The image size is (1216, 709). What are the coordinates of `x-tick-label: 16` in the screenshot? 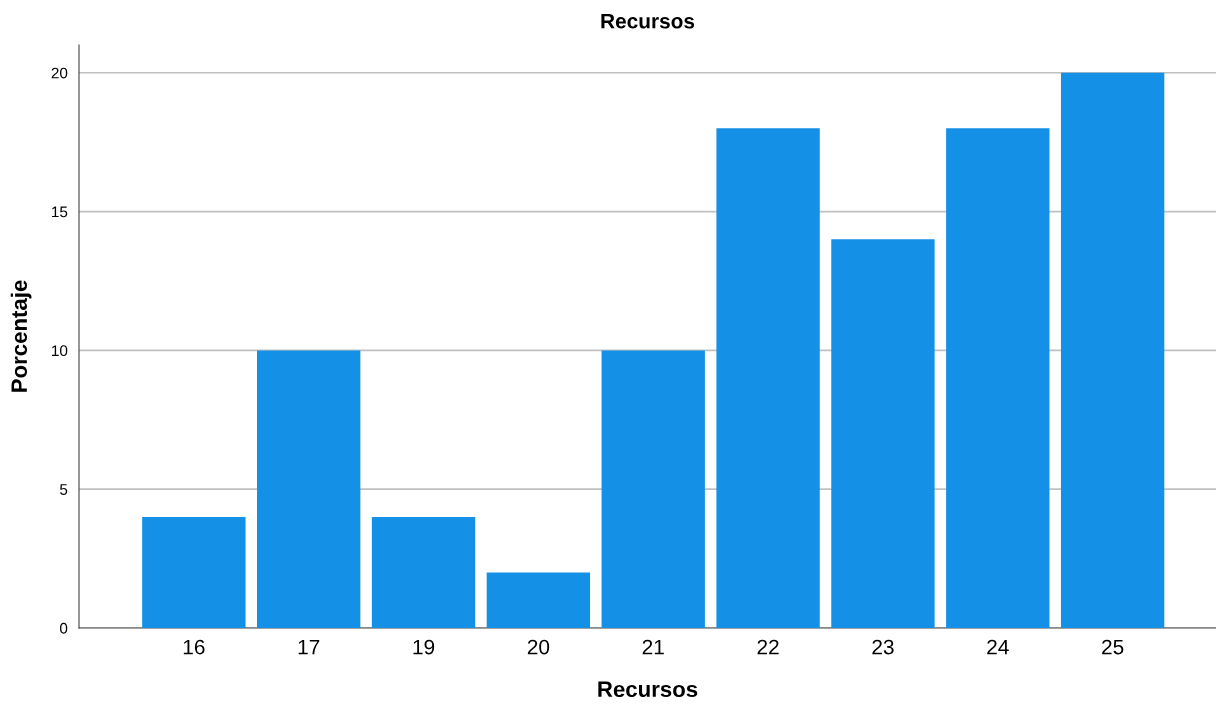 It's located at (194, 647).